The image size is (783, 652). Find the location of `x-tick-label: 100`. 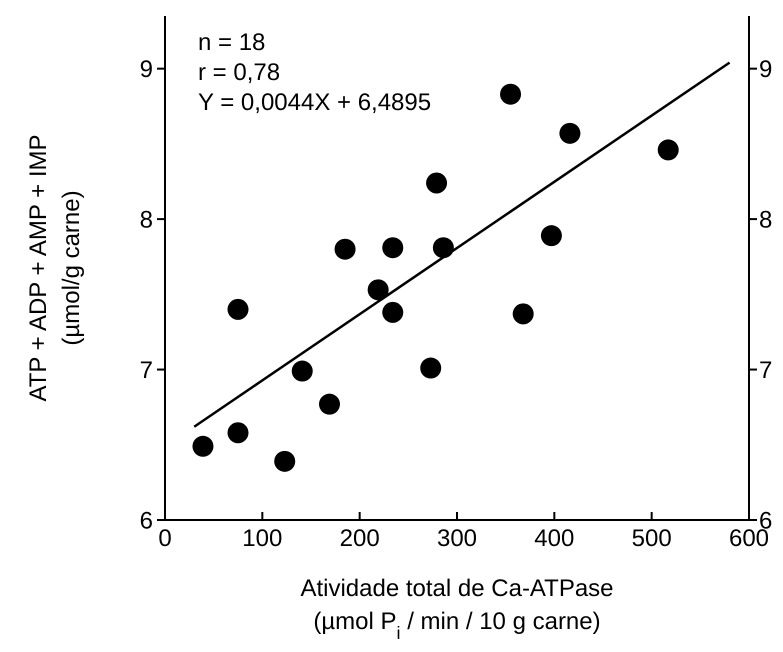

x-tick-label: 100 is located at coordinates (262, 538).